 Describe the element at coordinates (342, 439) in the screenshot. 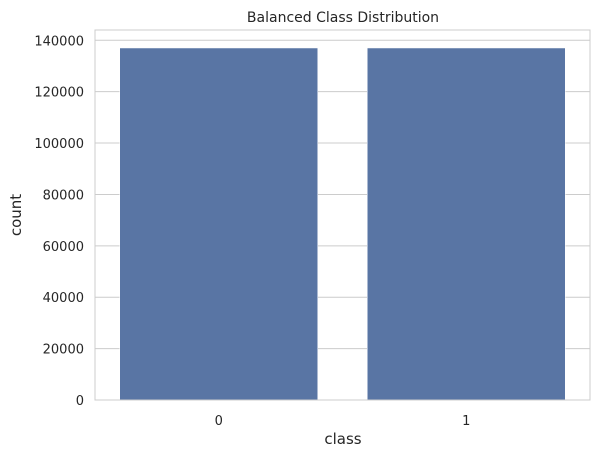

I see `x-axis-label: class` at that location.